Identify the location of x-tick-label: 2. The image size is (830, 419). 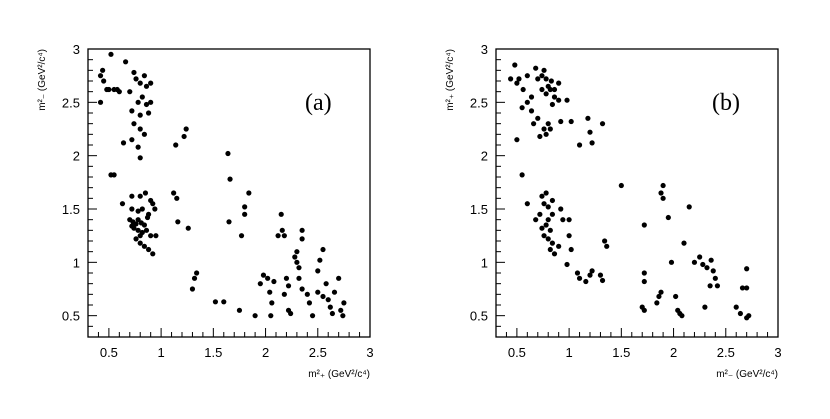
(265, 352).